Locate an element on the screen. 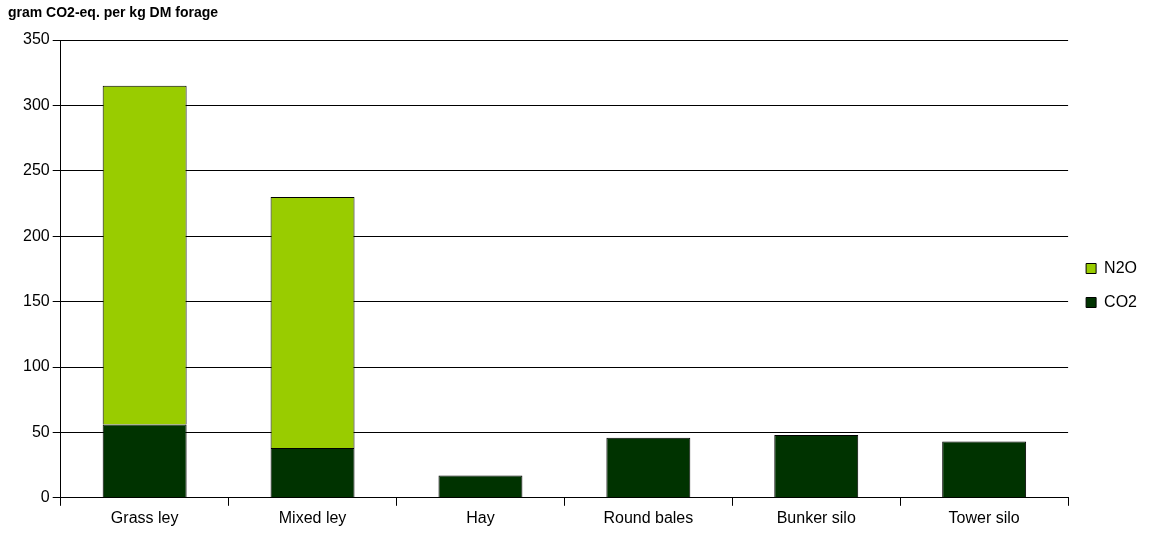 The width and height of the screenshot is (1157, 541). y-tick-label: 350 is located at coordinates (36, 39).